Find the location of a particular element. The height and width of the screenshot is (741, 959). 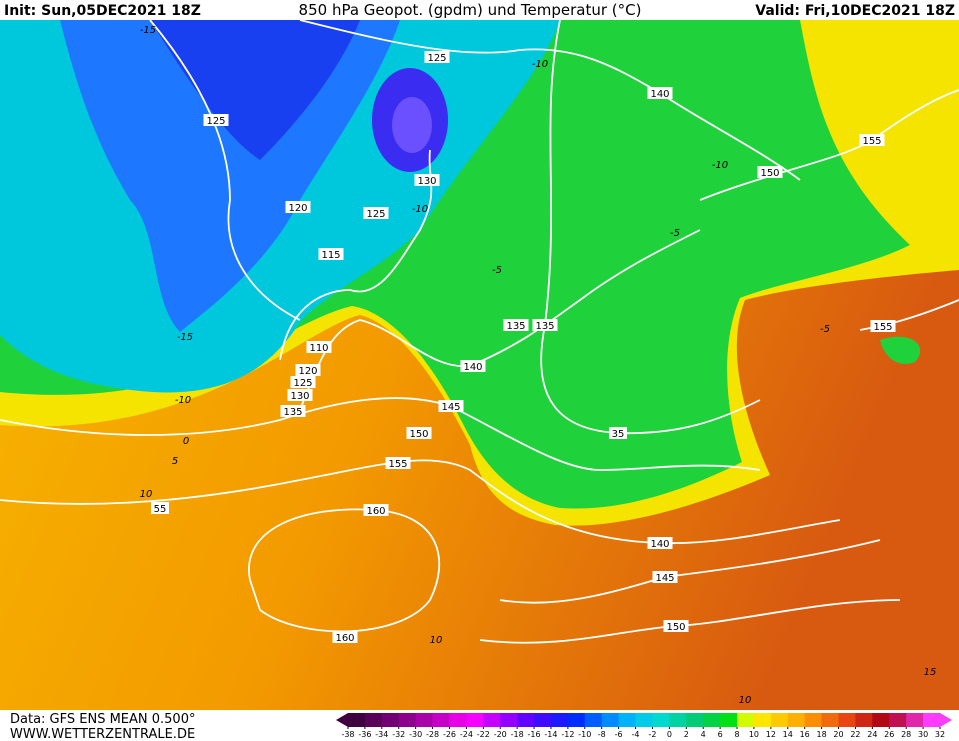

colorbar-label: 0 is located at coordinates (669, 734).